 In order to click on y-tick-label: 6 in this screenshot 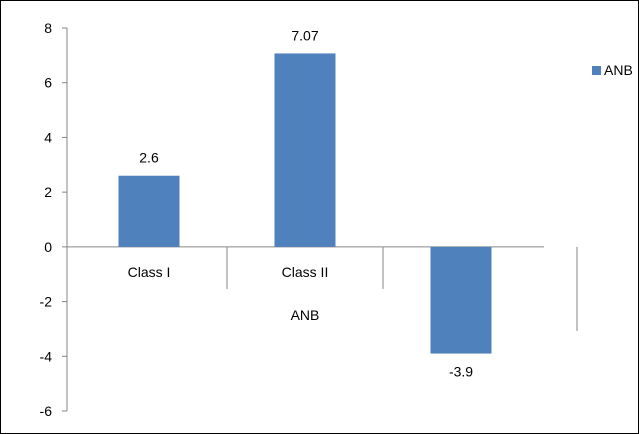, I will do `click(48, 83)`.